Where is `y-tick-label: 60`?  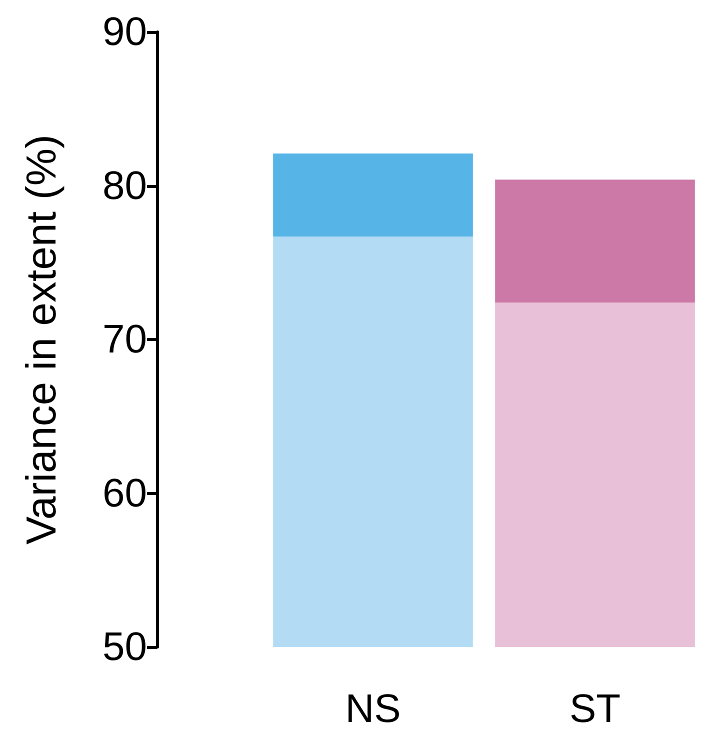 y-tick-label: 60 is located at coordinates (124, 493).